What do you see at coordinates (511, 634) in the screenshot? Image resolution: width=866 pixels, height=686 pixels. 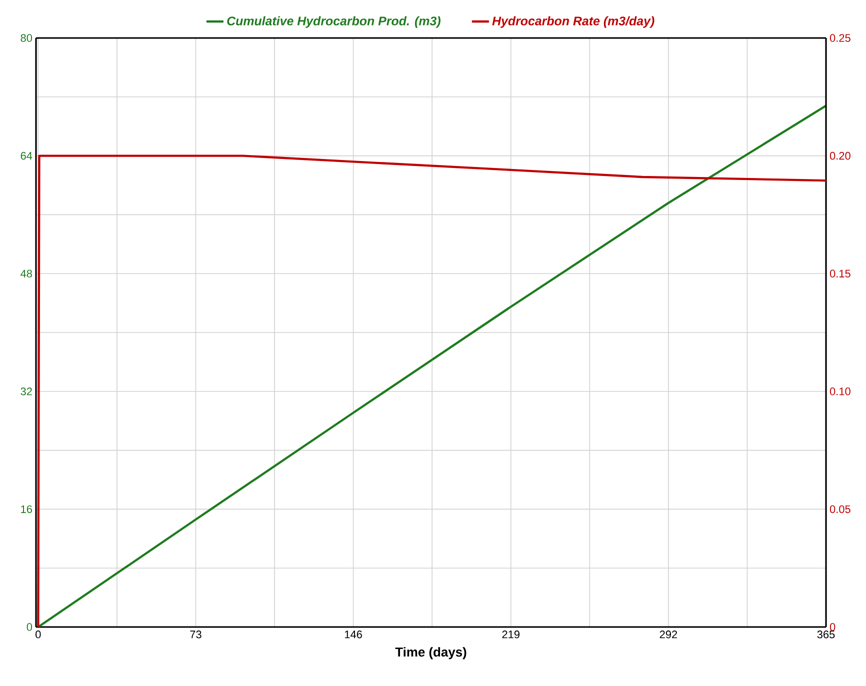 I see `x-tick-label: 219` at bounding box center [511, 634].